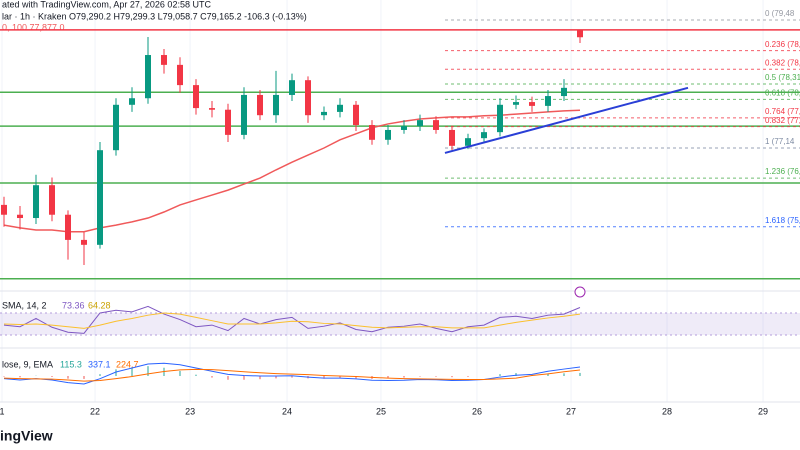  What do you see at coordinates (24, 305) in the screenshot?
I see `rsi-label: SMA, 14, 2` at bounding box center [24, 305].